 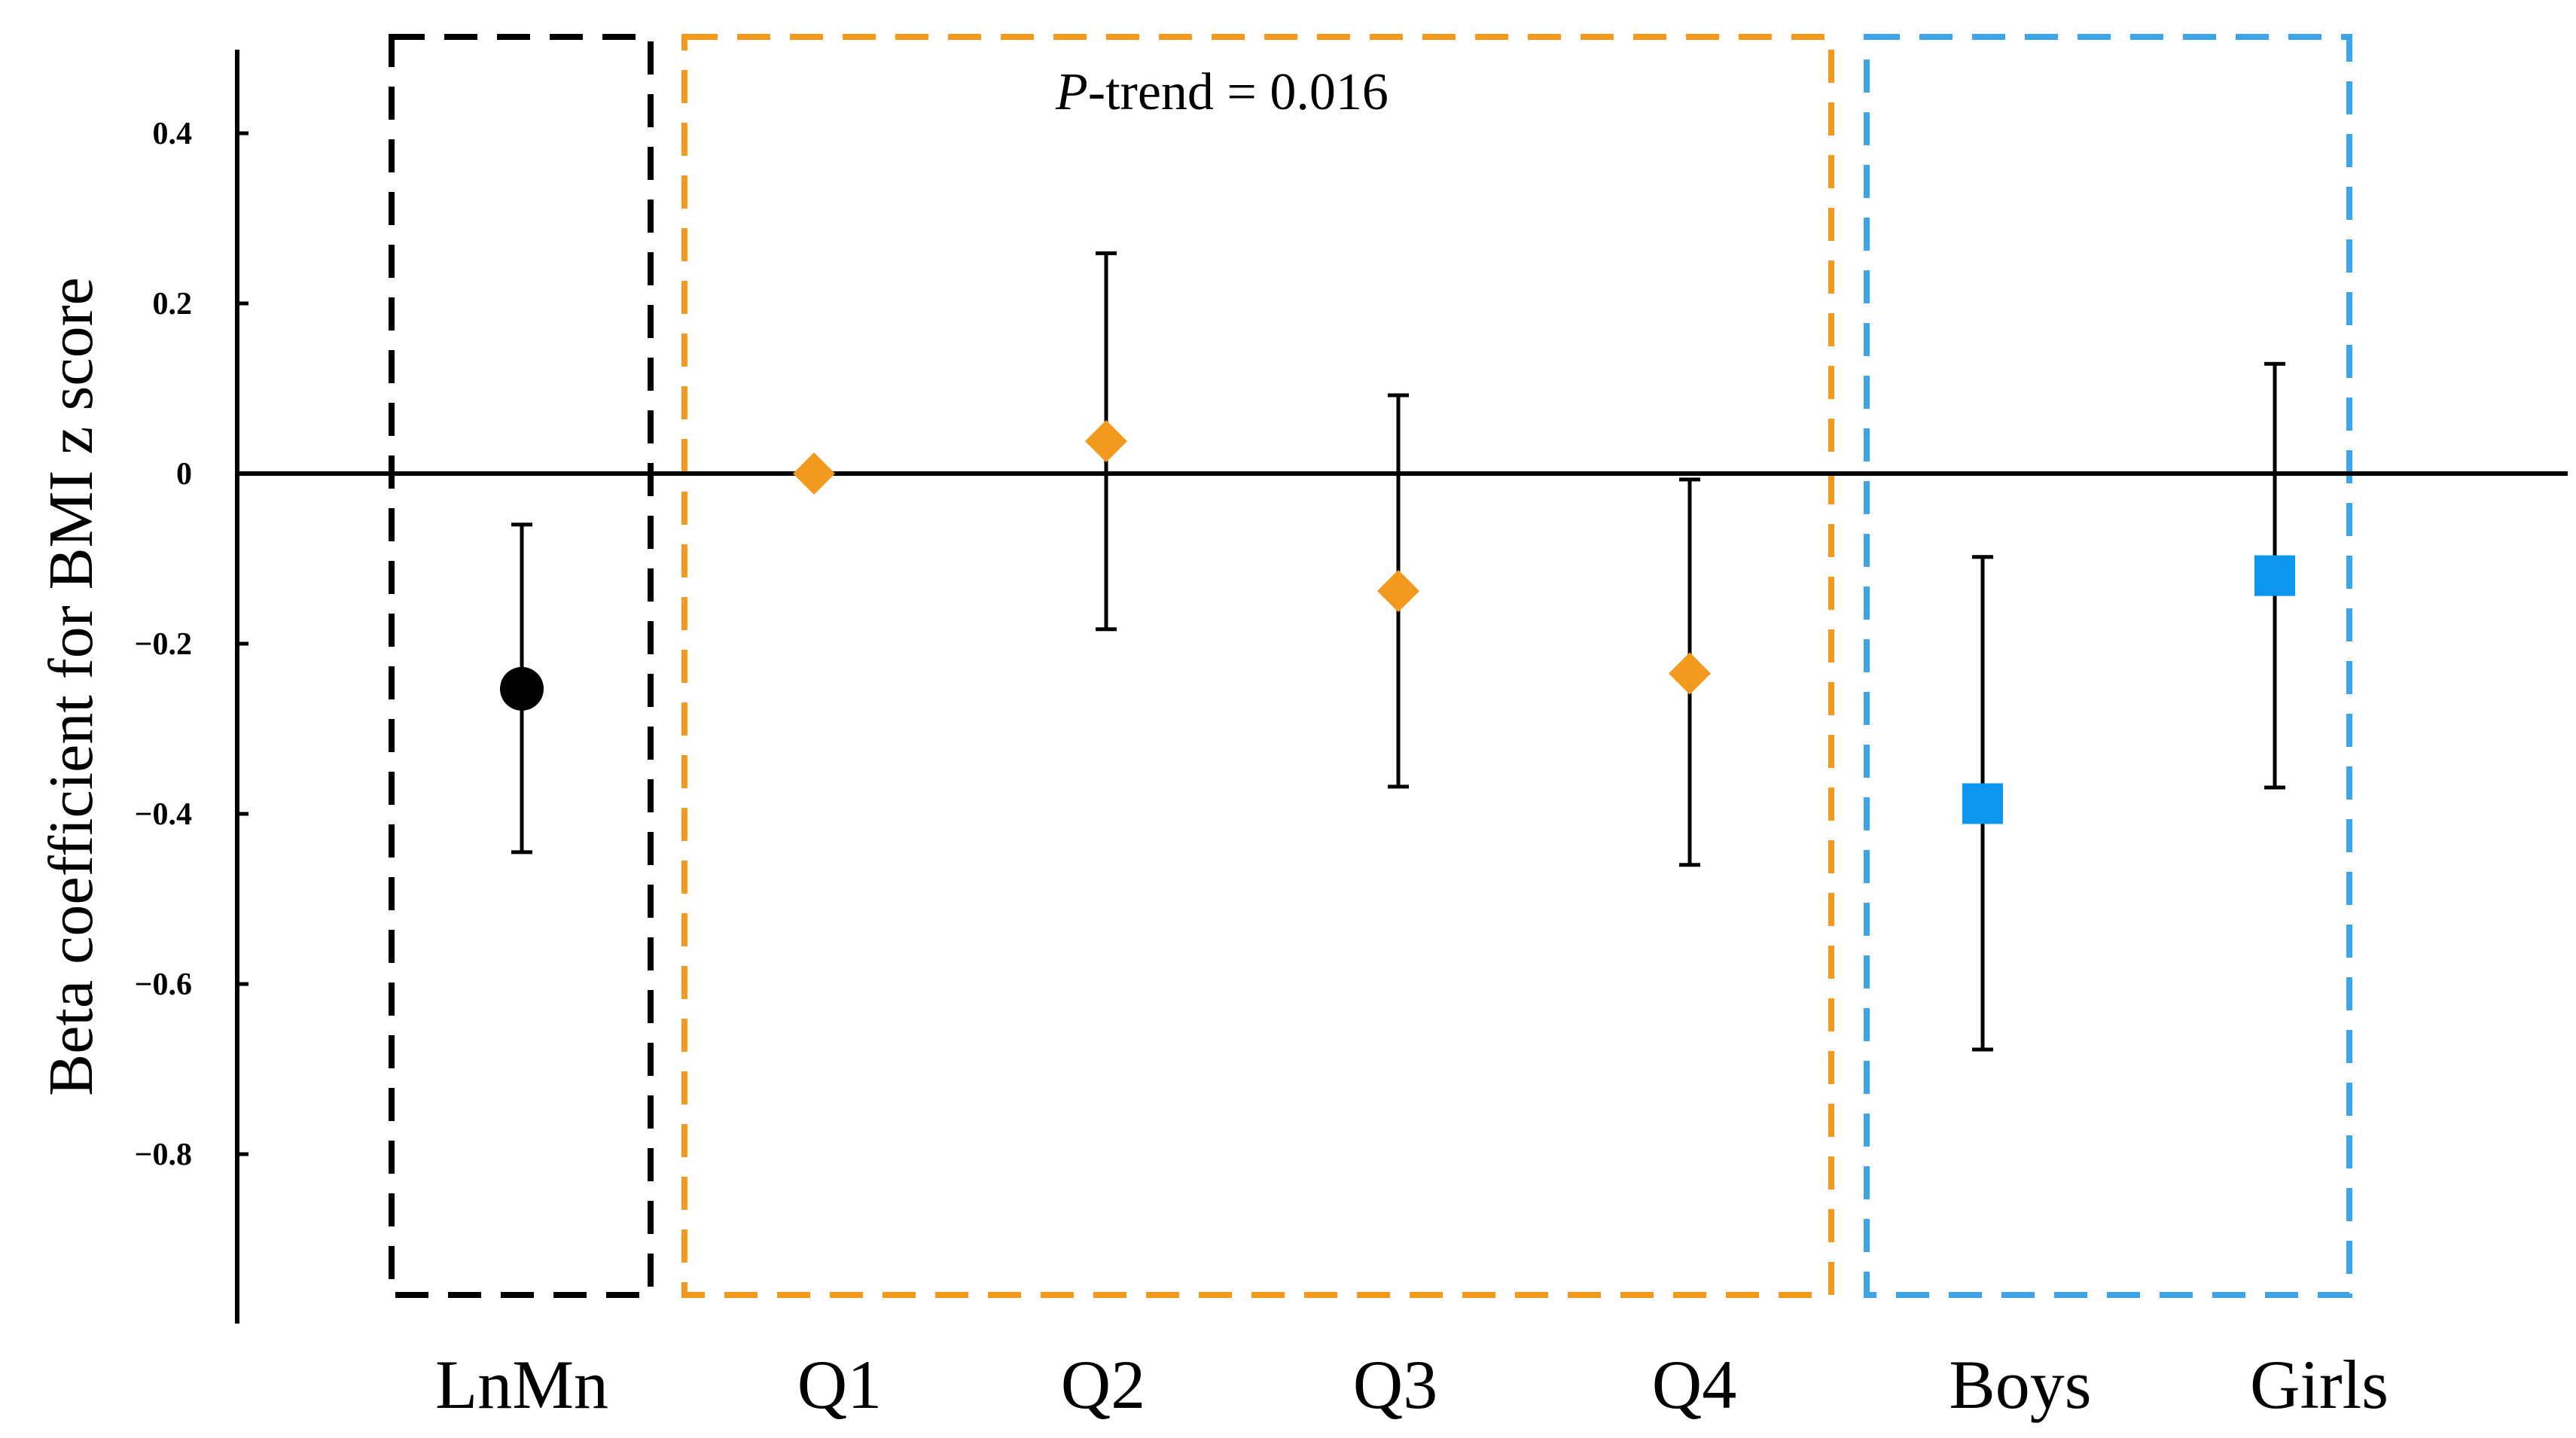 What do you see at coordinates (173, 134) in the screenshot?
I see `y-tick-label: 0.4` at bounding box center [173, 134].